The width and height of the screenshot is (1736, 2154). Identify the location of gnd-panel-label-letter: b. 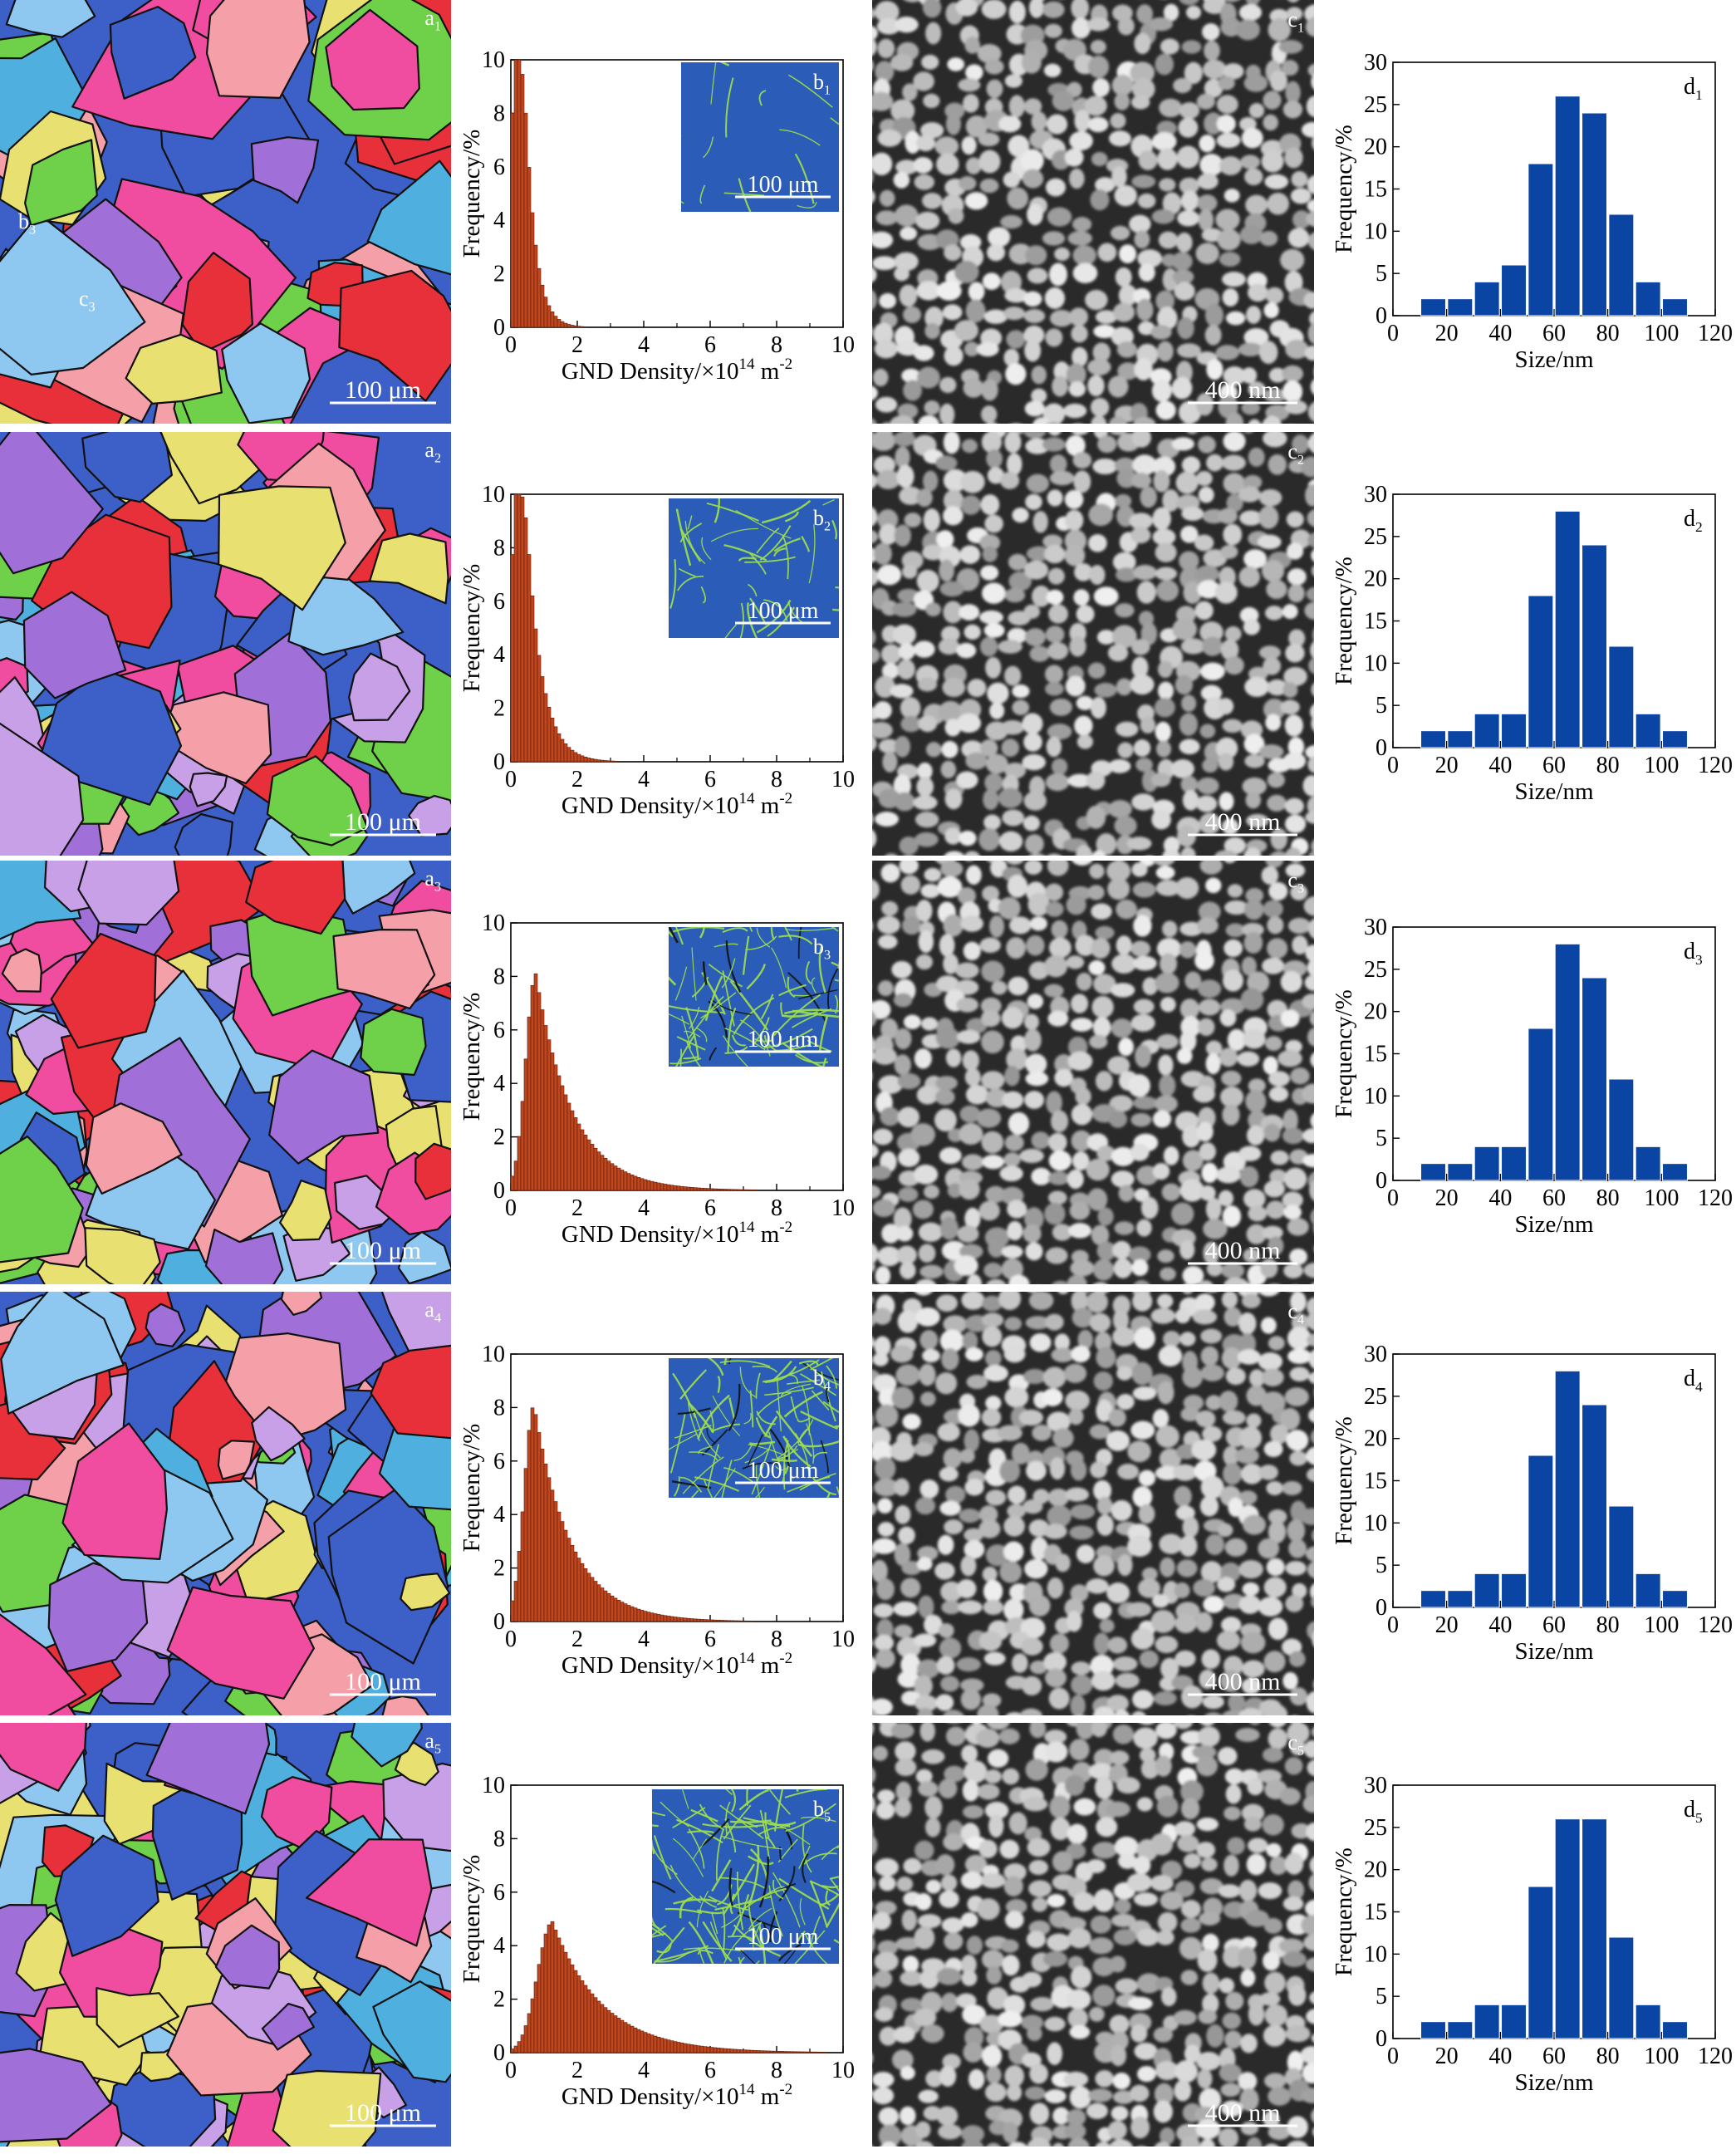
(819, 518).